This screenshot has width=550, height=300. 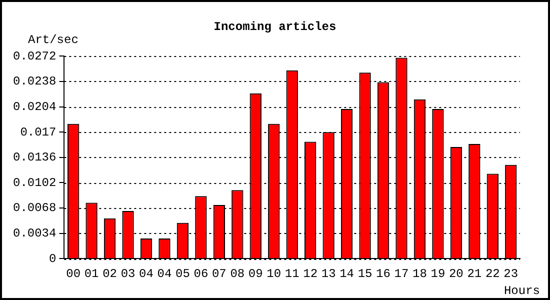 What do you see at coordinates (201, 273) in the screenshot?
I see `x-tick-label: 06` at bounding box center [201, 273].